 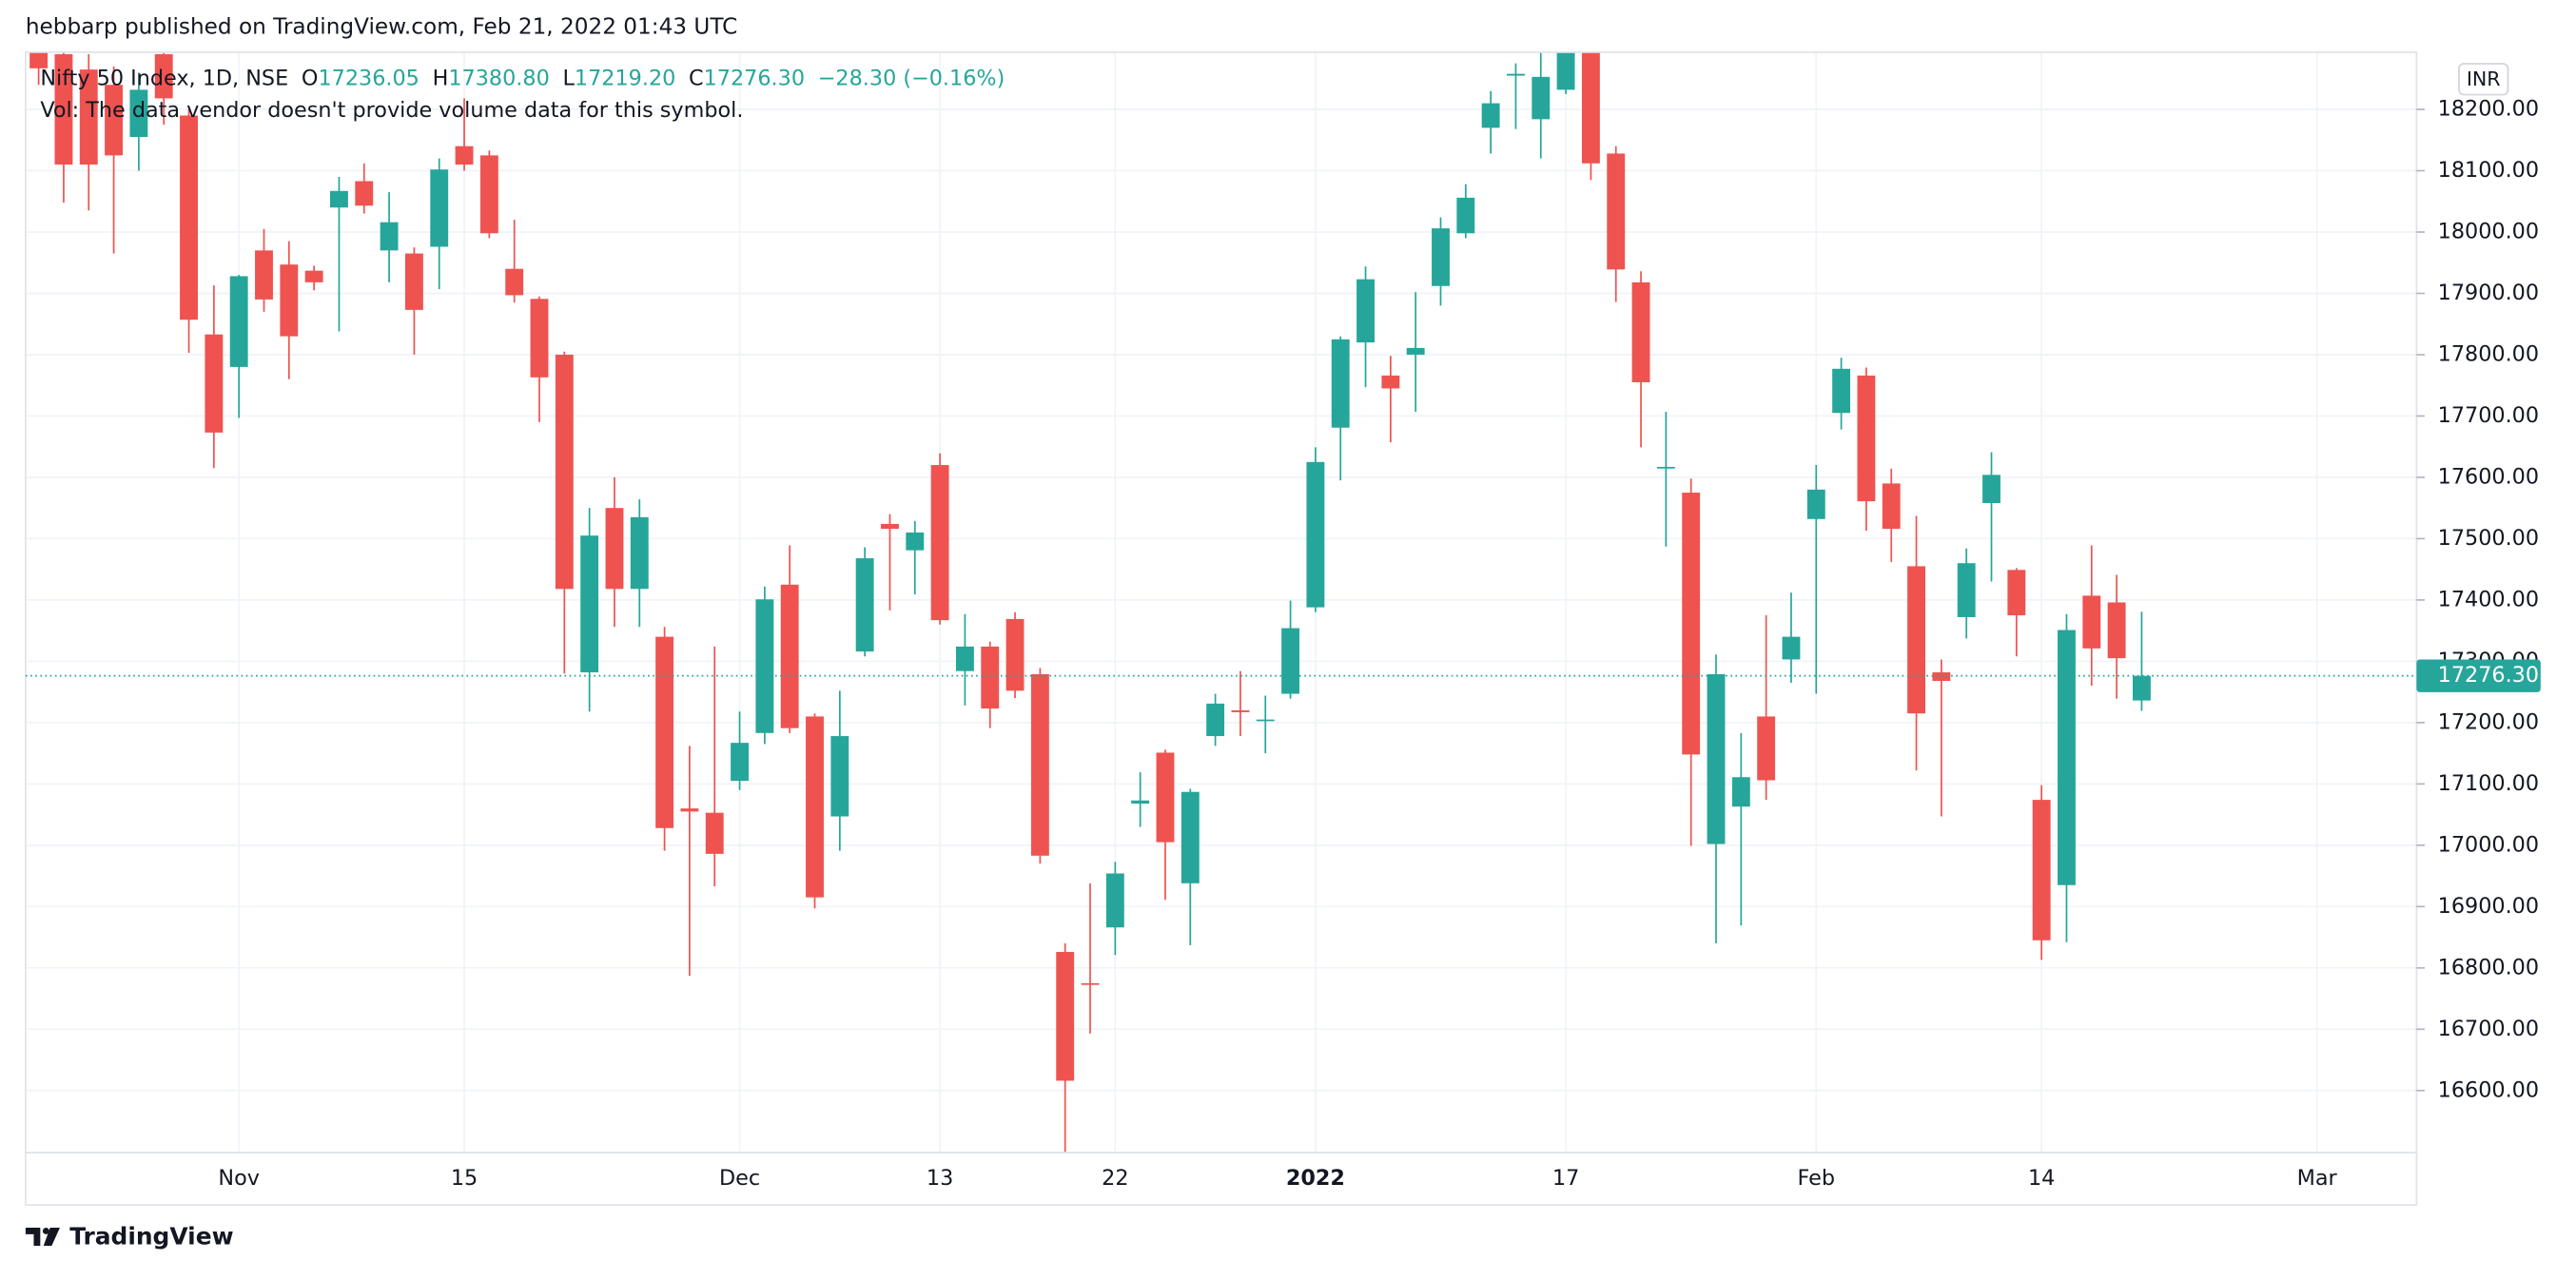 I want to click on ohlc-value: 17219.20, so click(x=625, y=78).